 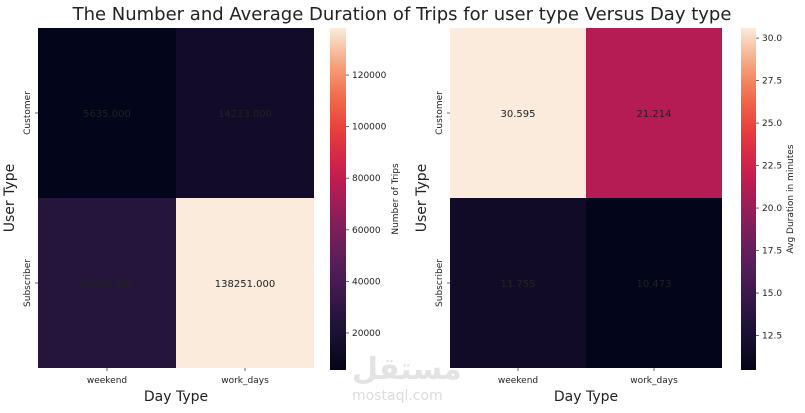 What do you see at coordinates (772, 294) in the screenshot?
I see `colorbar-tick-label: 15.0` at bounding box center [772, 294].